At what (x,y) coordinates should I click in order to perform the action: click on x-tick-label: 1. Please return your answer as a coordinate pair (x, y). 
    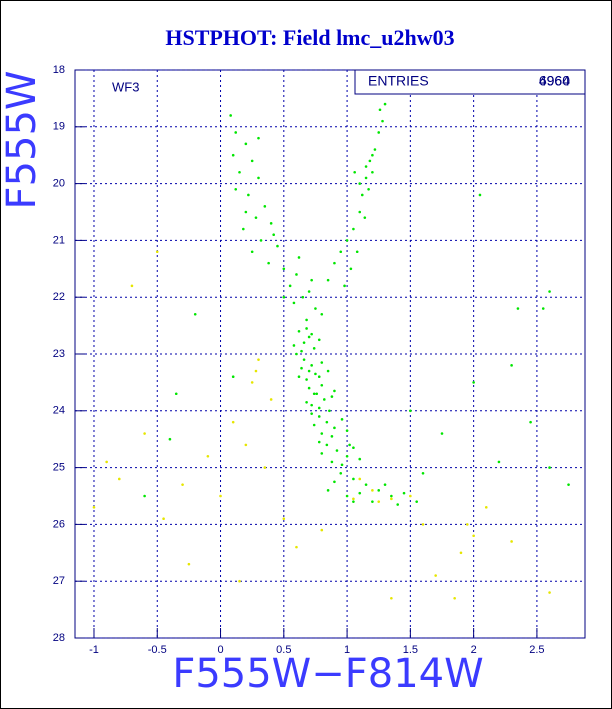
    Looking at the image, I should click on (347, 650).